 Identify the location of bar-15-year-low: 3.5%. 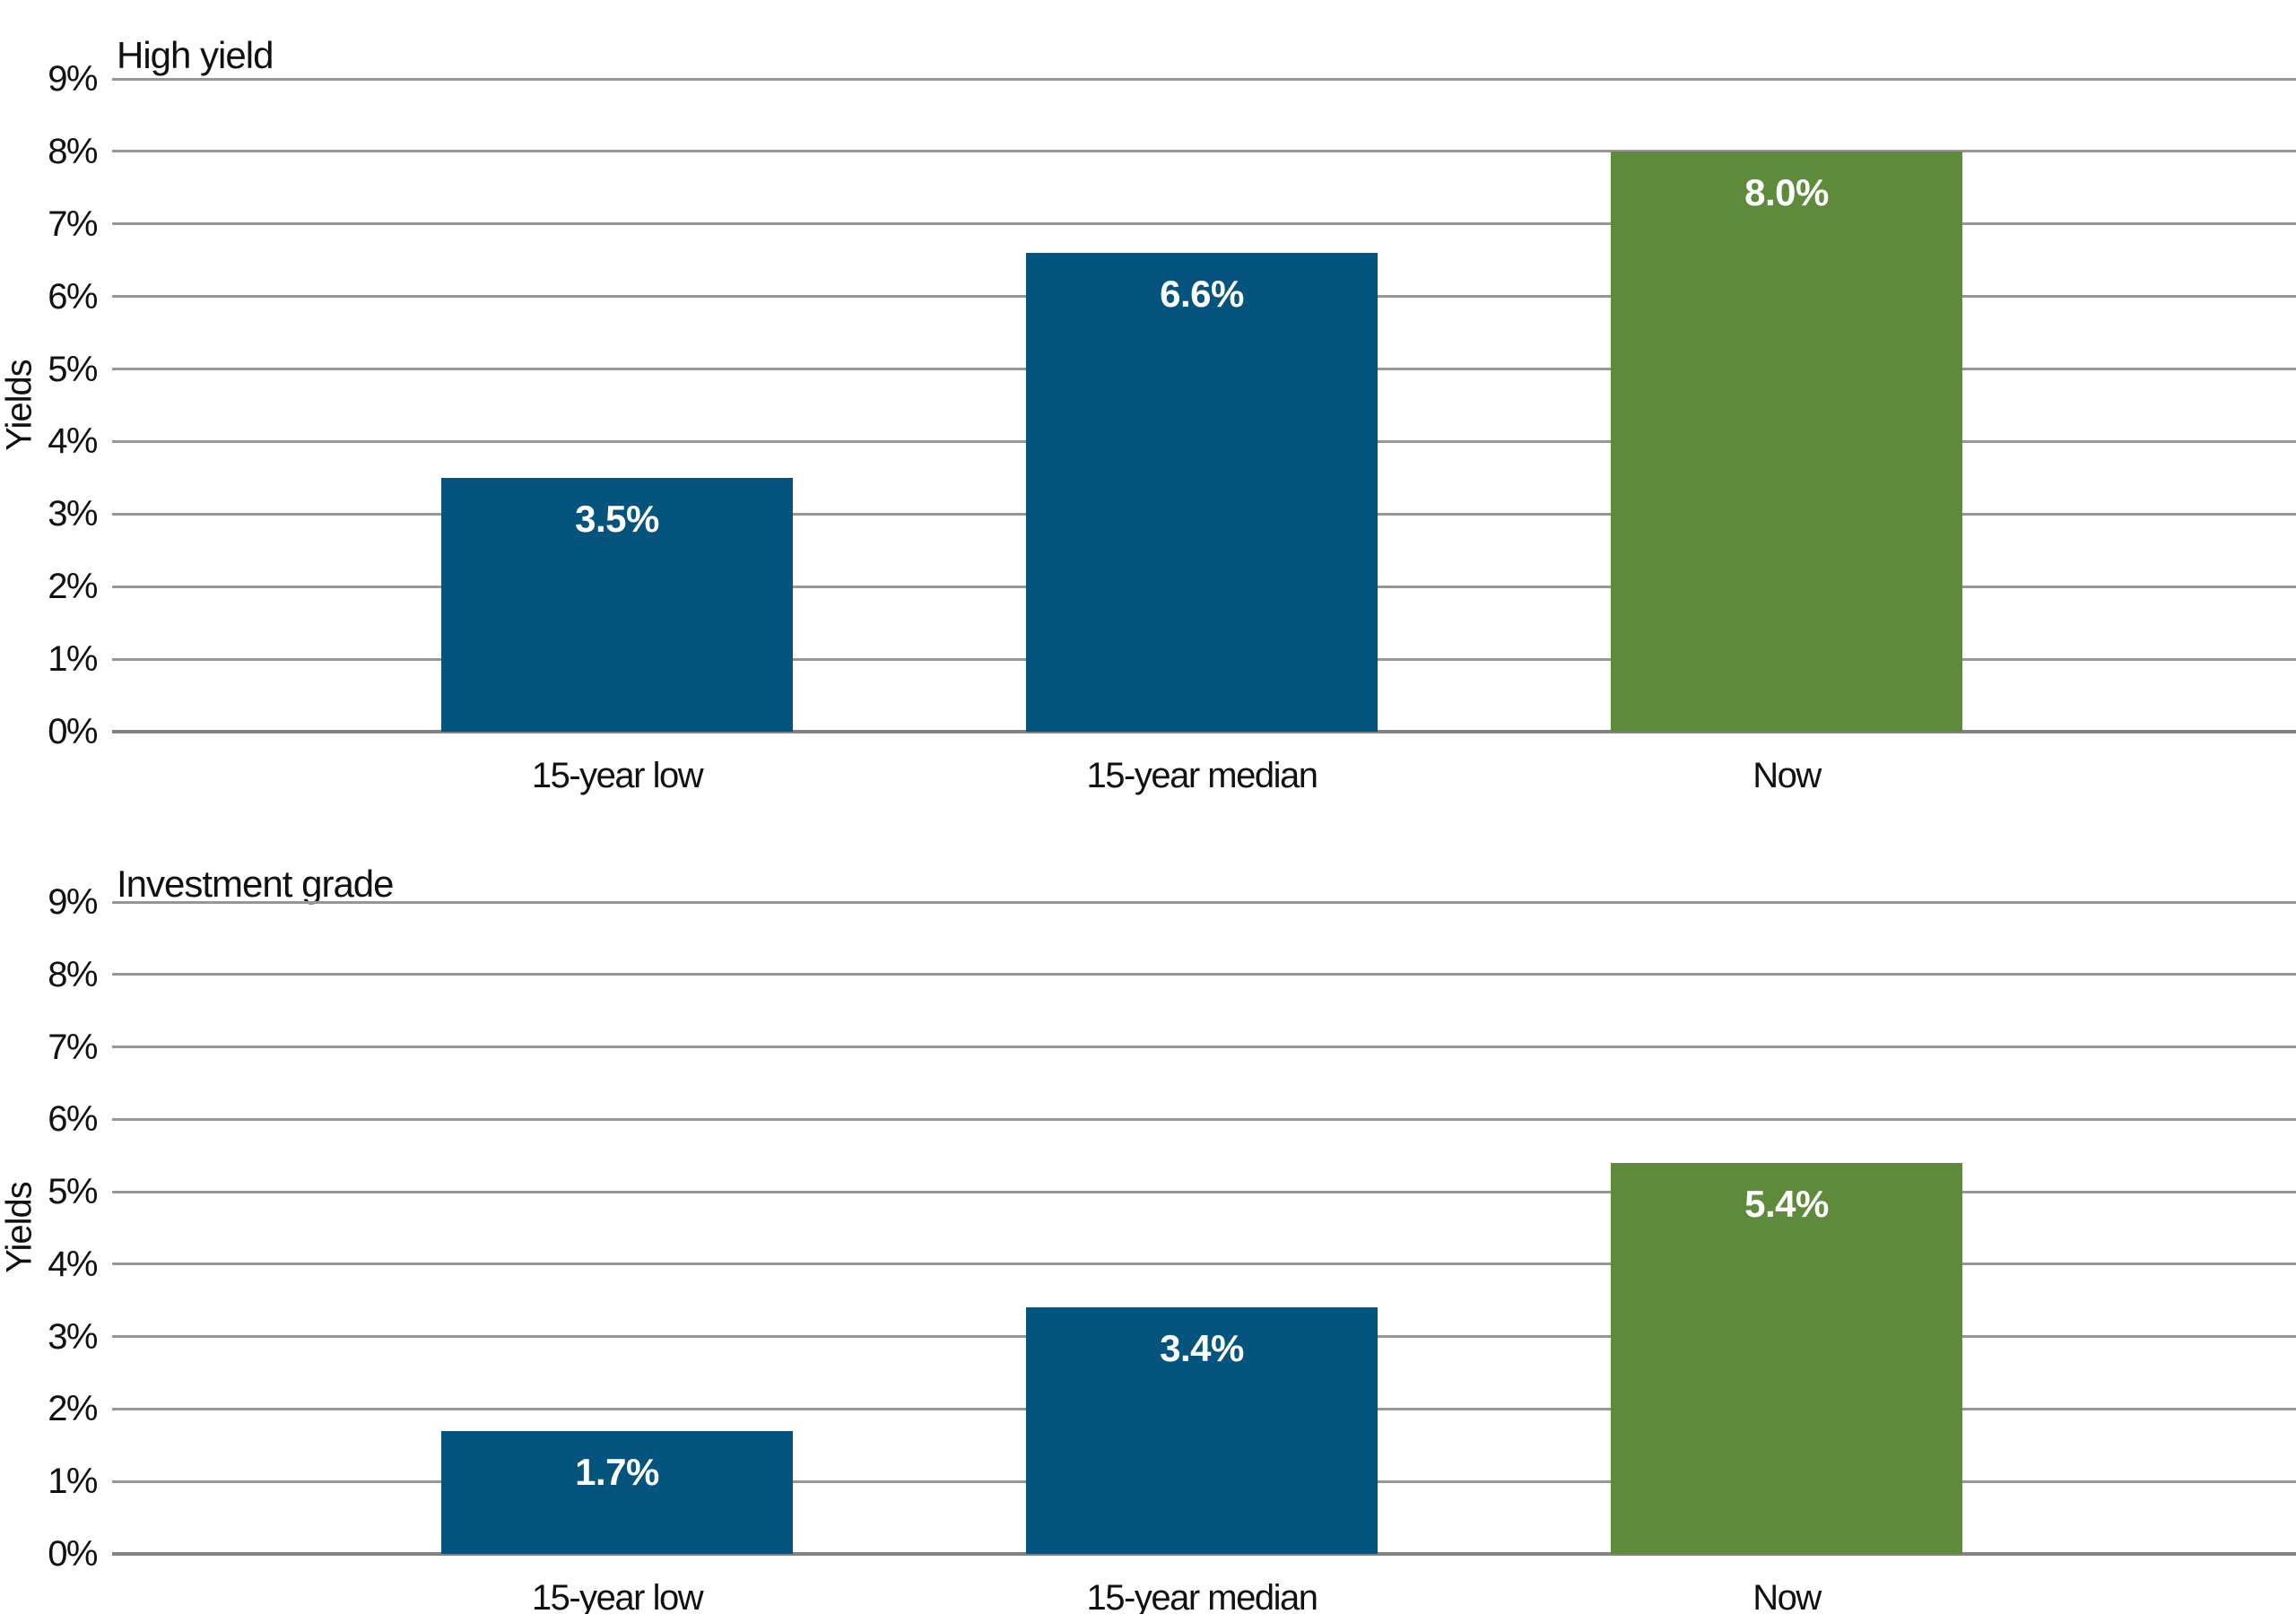
(617, 604).